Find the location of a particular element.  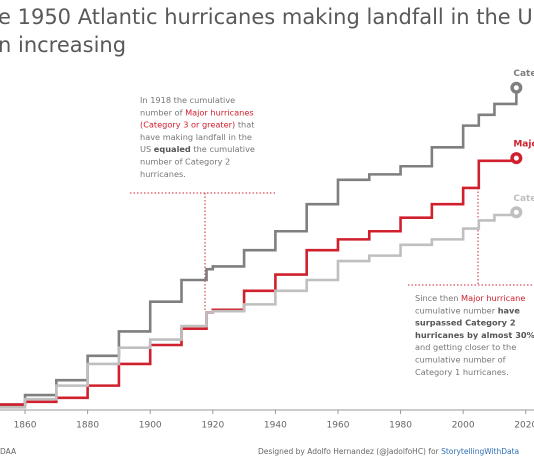

annotation-segment: Major hurricane is located at coordinates (493, 298).